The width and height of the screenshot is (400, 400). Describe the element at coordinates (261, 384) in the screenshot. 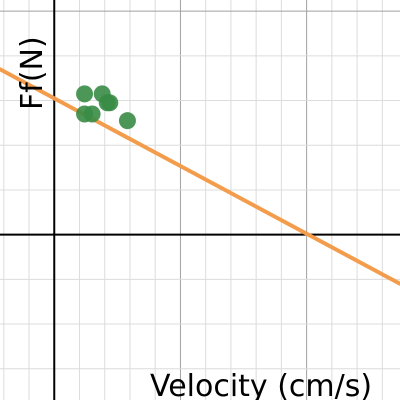

I see `x-axis-label: Velocity (cm/s)` at that location.